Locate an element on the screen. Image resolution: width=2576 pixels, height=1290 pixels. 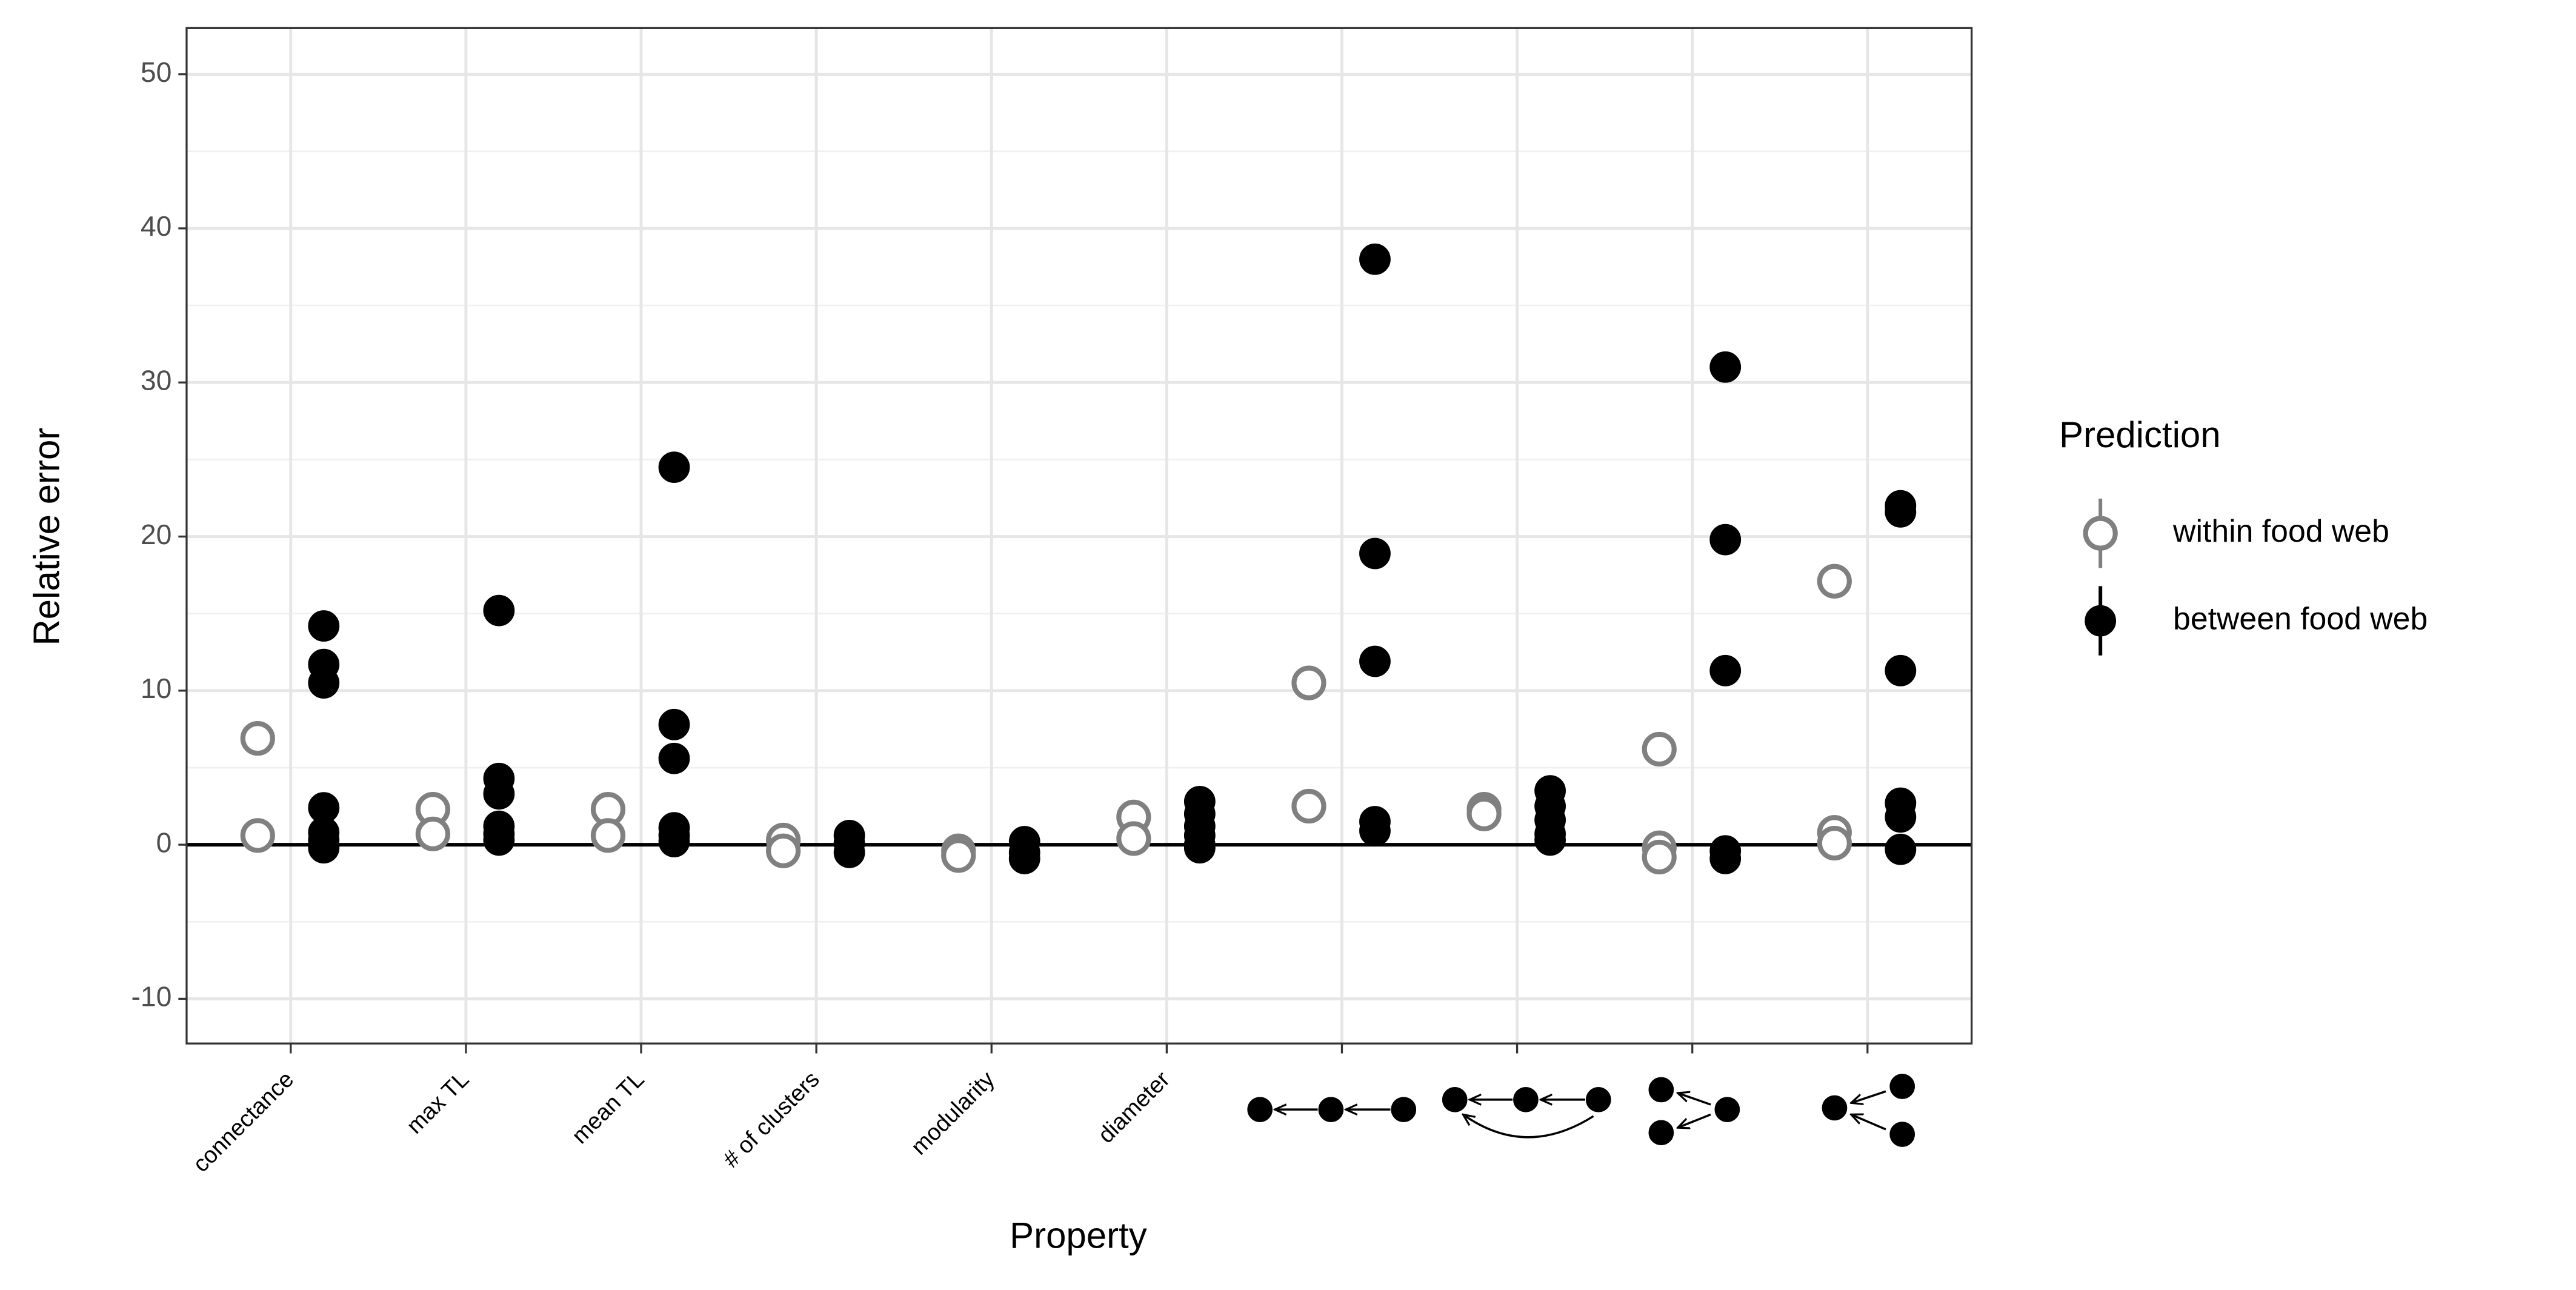
motif-fan-in is located at coordinates (1868, 1110).